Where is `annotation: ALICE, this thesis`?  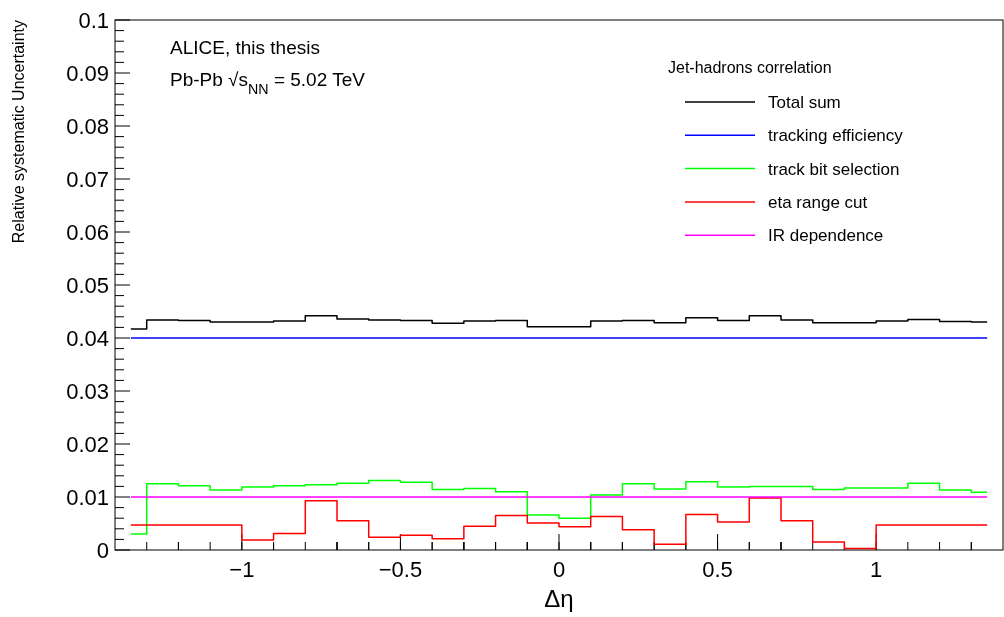 annotation: ALICE, this thesis is located at coordinates (245, 47).